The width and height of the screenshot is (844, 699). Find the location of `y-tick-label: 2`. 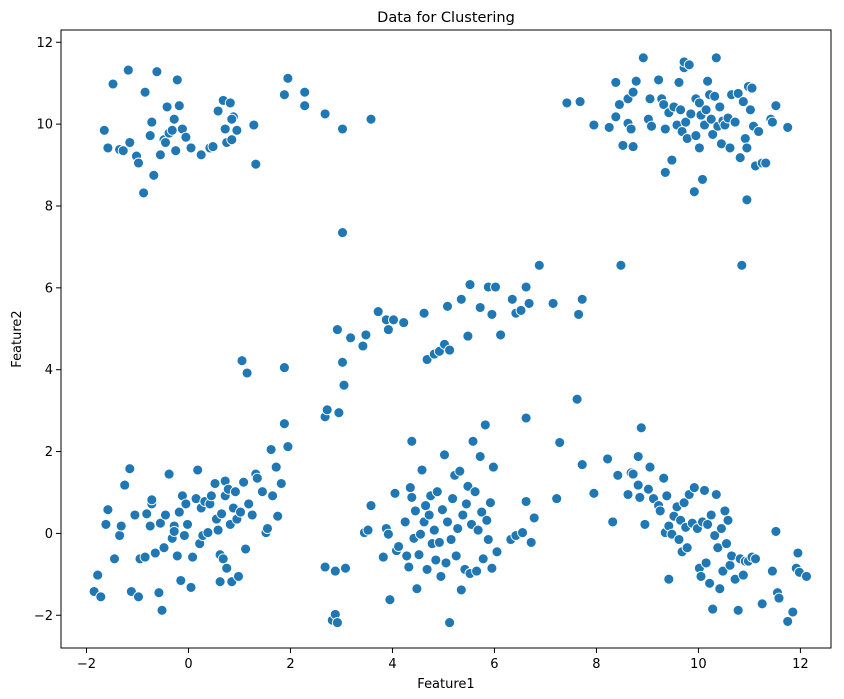

y-tick-label: 2 is located at coordinates (49, 452).